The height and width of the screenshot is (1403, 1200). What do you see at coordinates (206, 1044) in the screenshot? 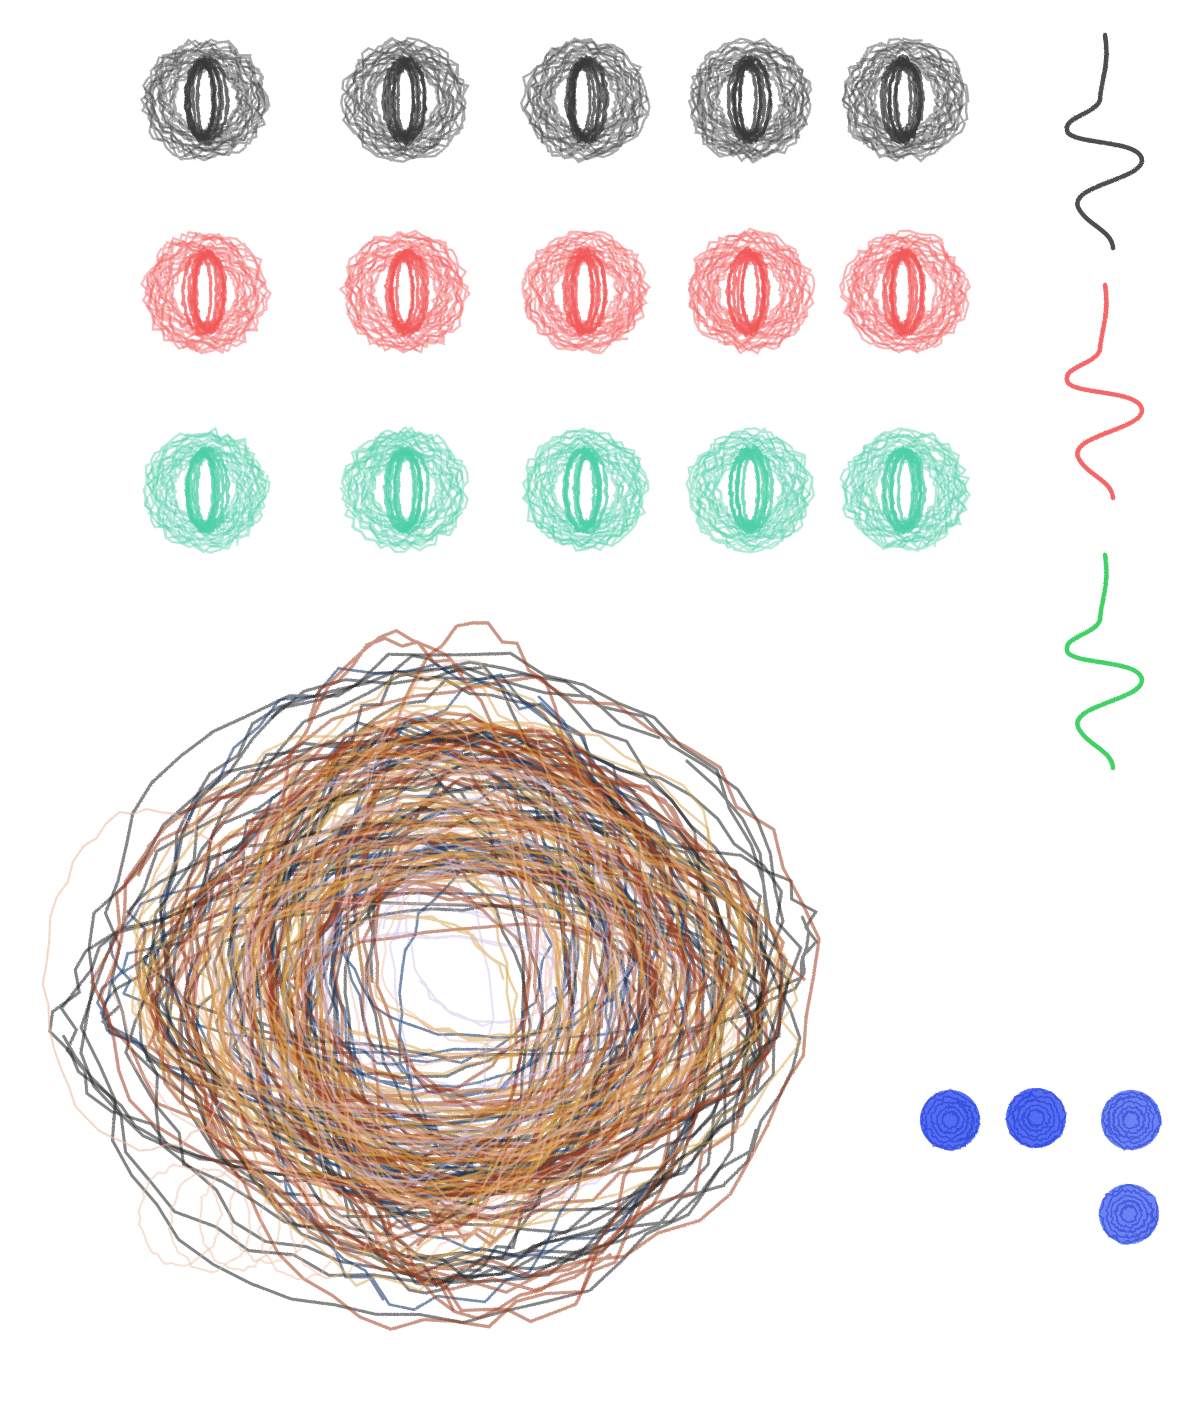
I see `scribble-spill` at bounding box center [206, 1044].